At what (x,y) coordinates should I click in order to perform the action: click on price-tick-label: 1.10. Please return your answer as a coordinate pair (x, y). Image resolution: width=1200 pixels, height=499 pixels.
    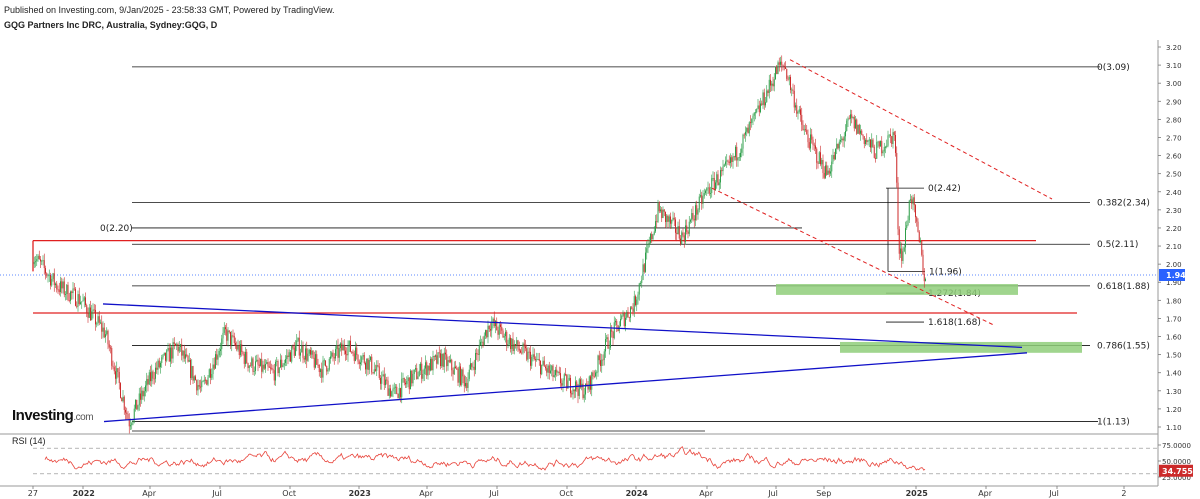
    Looking at the image, I should click on (1174, 428).